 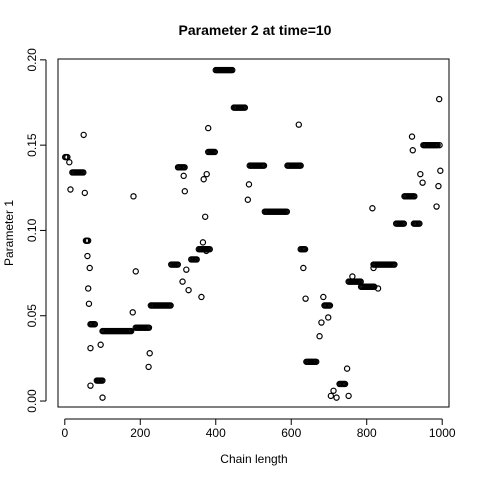 I want to click on y-axis: 0.00 0.05 0.10 0.15 0.20, so click(x=36, y=230).